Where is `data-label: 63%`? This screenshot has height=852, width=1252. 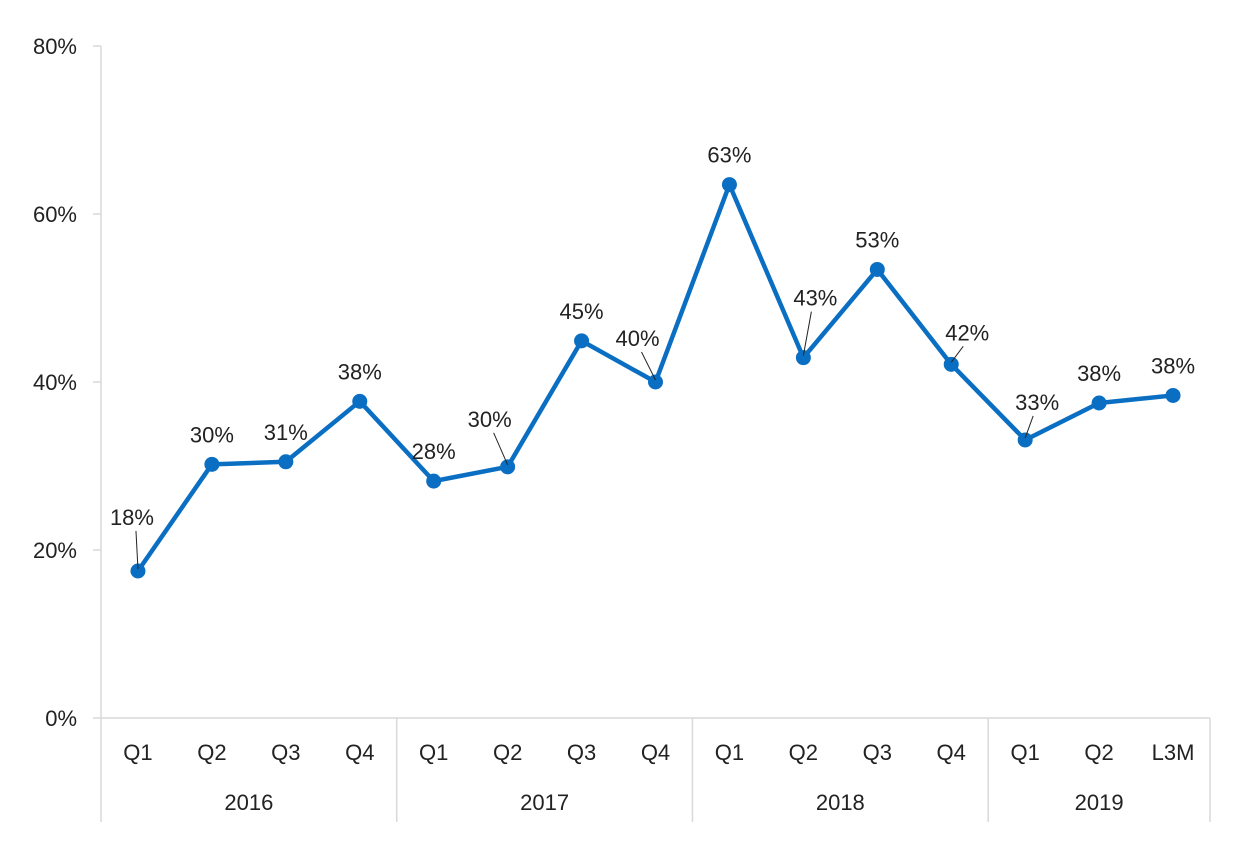
data-label: 63% is located at coordinates (729, 155).